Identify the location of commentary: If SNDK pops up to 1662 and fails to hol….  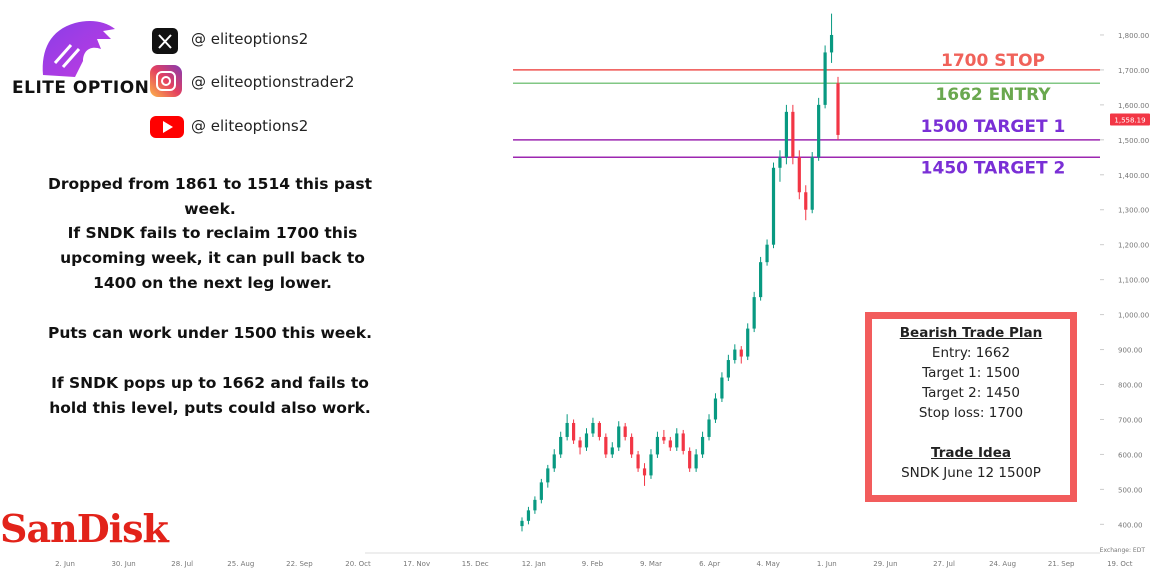
(210, 395).